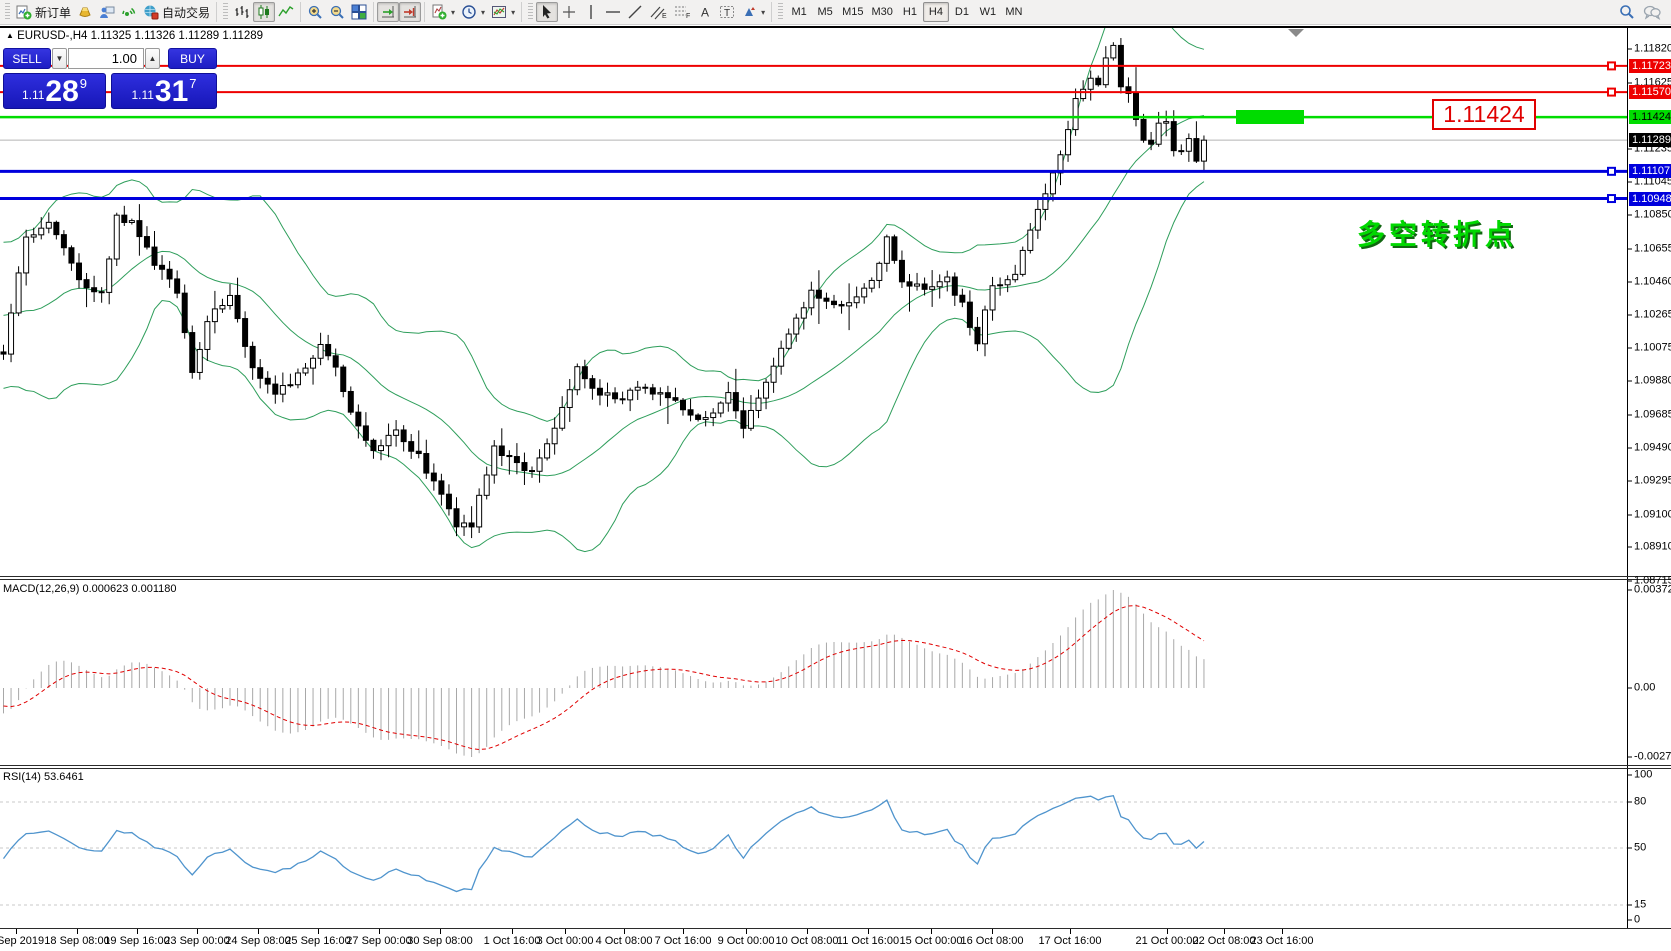  Describe the element at coordinates (1014, 12) in the screenshot. I see `timeframe-button-mn: MN` at that location.